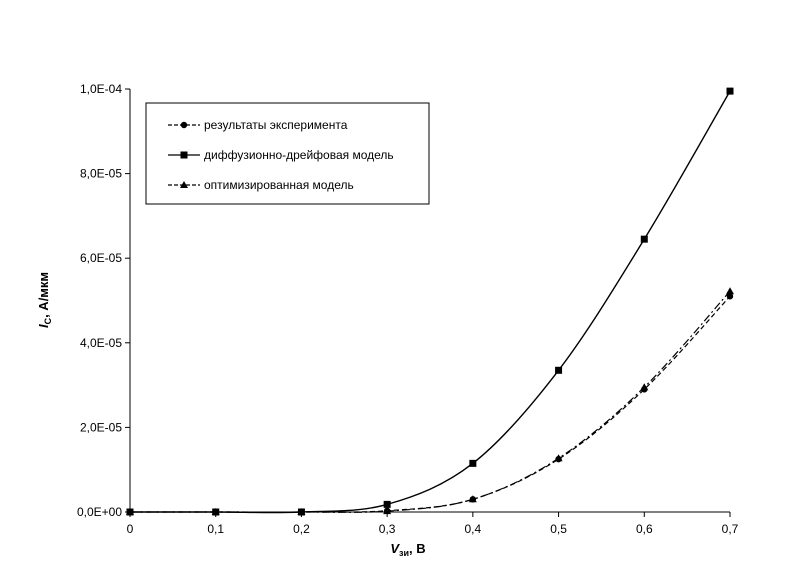  What do you see at coordinates (101, 258) in the screenshot?
I see `y-tick-label: 6,0E-05` at bounding box center [101, 258].